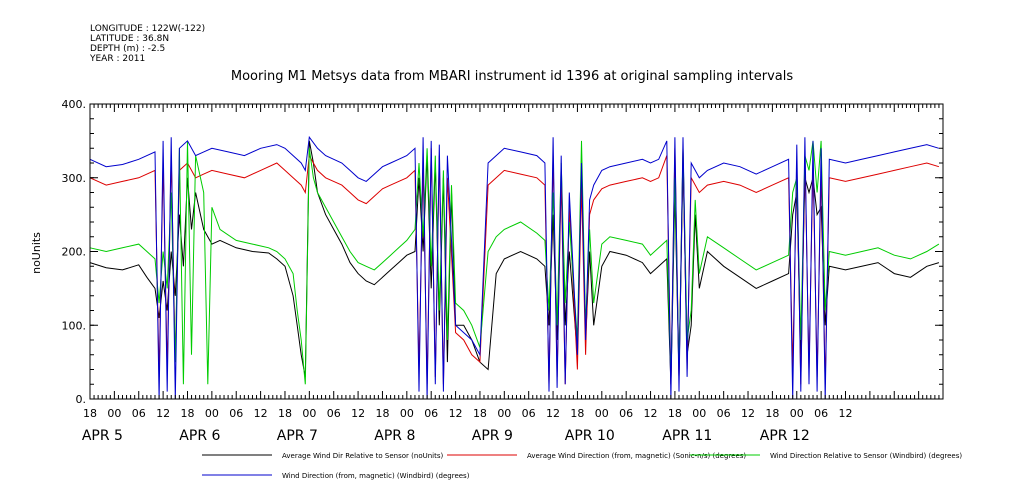  What do you see at coordinates (687, 436) in the screenshot?
I see `x-day-label: APR 11` at bounding box center [687, 436].